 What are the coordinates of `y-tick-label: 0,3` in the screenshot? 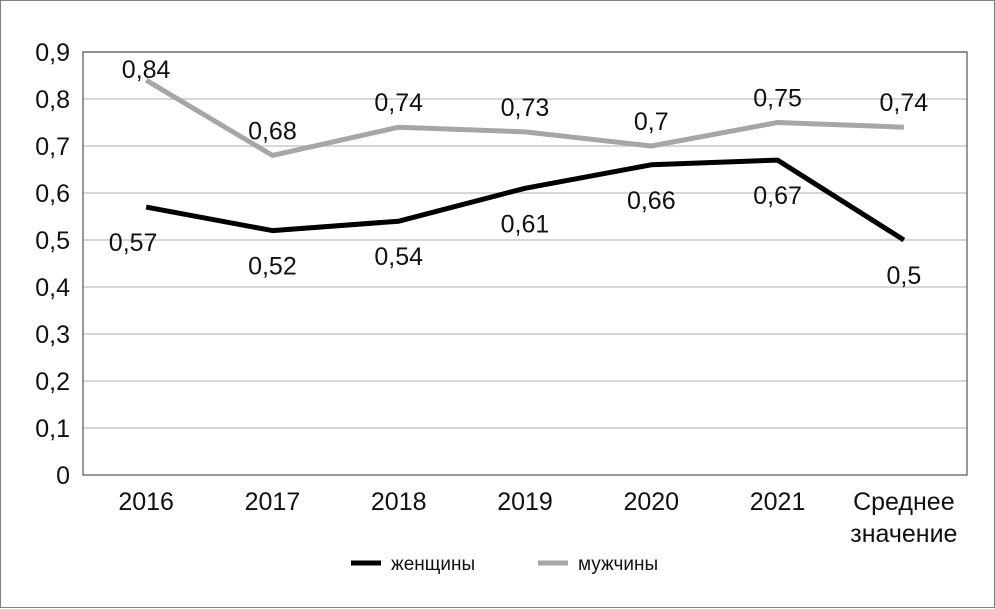 It's located at (52, 335).